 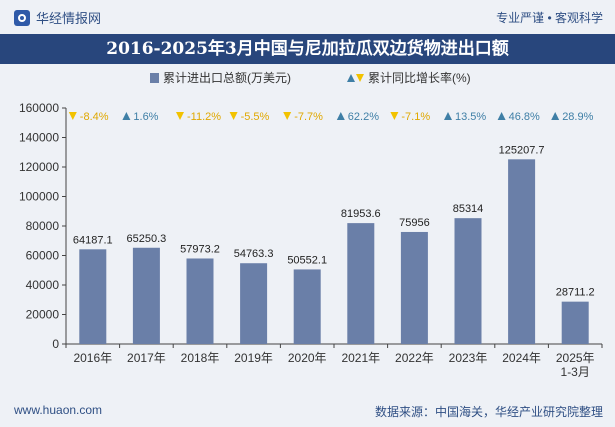 I want to click on data-source: 数据来源：中国海关，华经产业研究院整理, so click(x=488, y=412).